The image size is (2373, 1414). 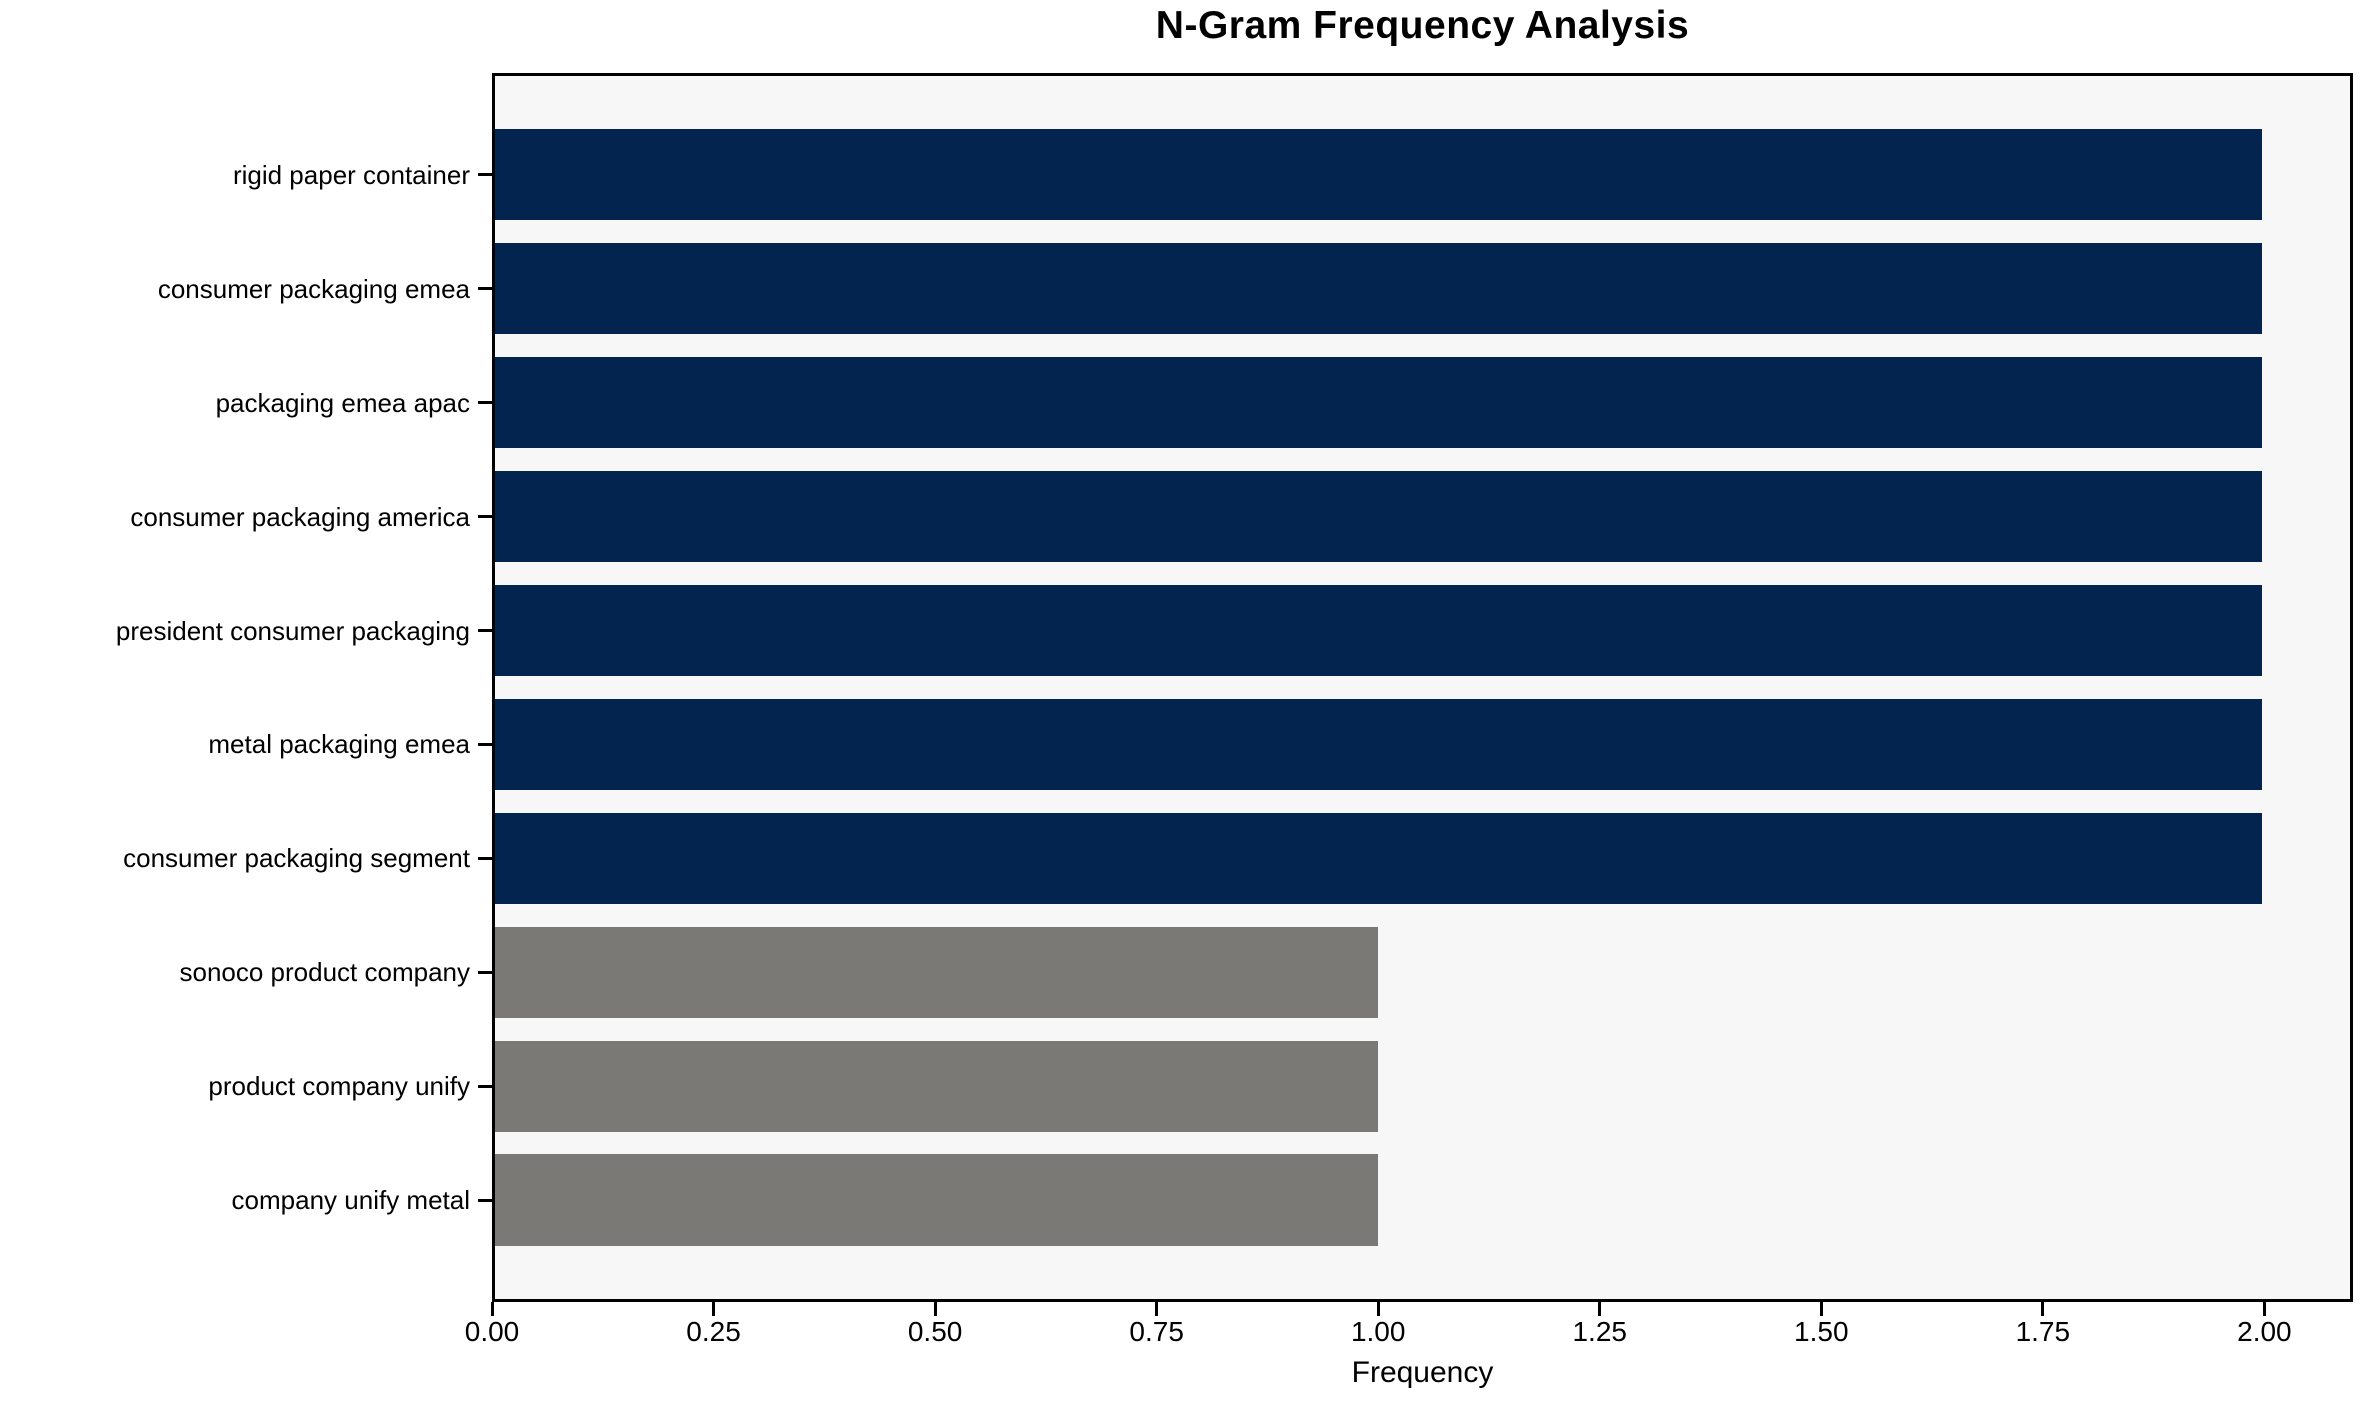 I want to click on chart-title: N-Gram Frequency Analysis, so click(x=1422, y=25).